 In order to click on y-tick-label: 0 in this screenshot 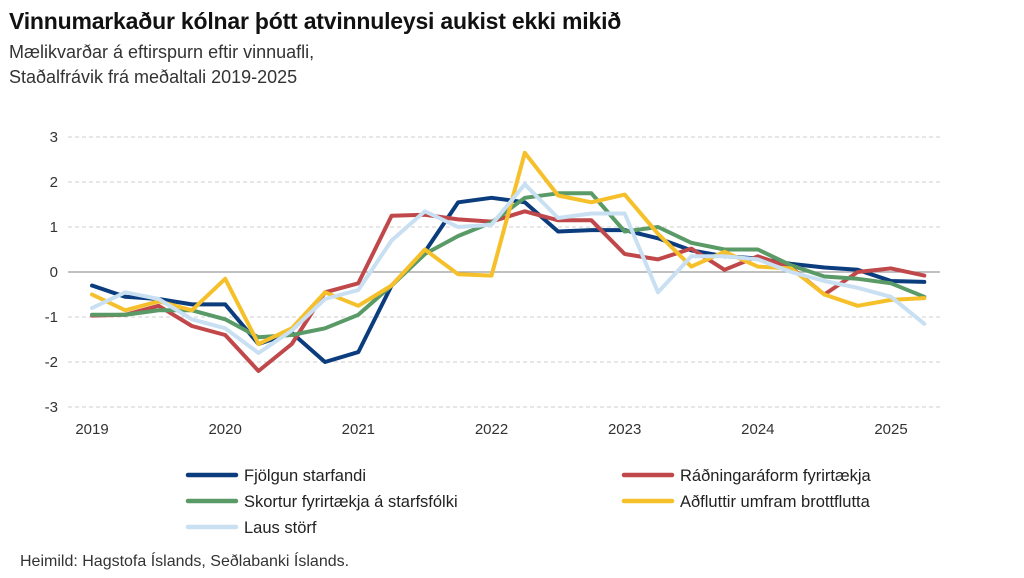, I will do `click(54, 272)`.